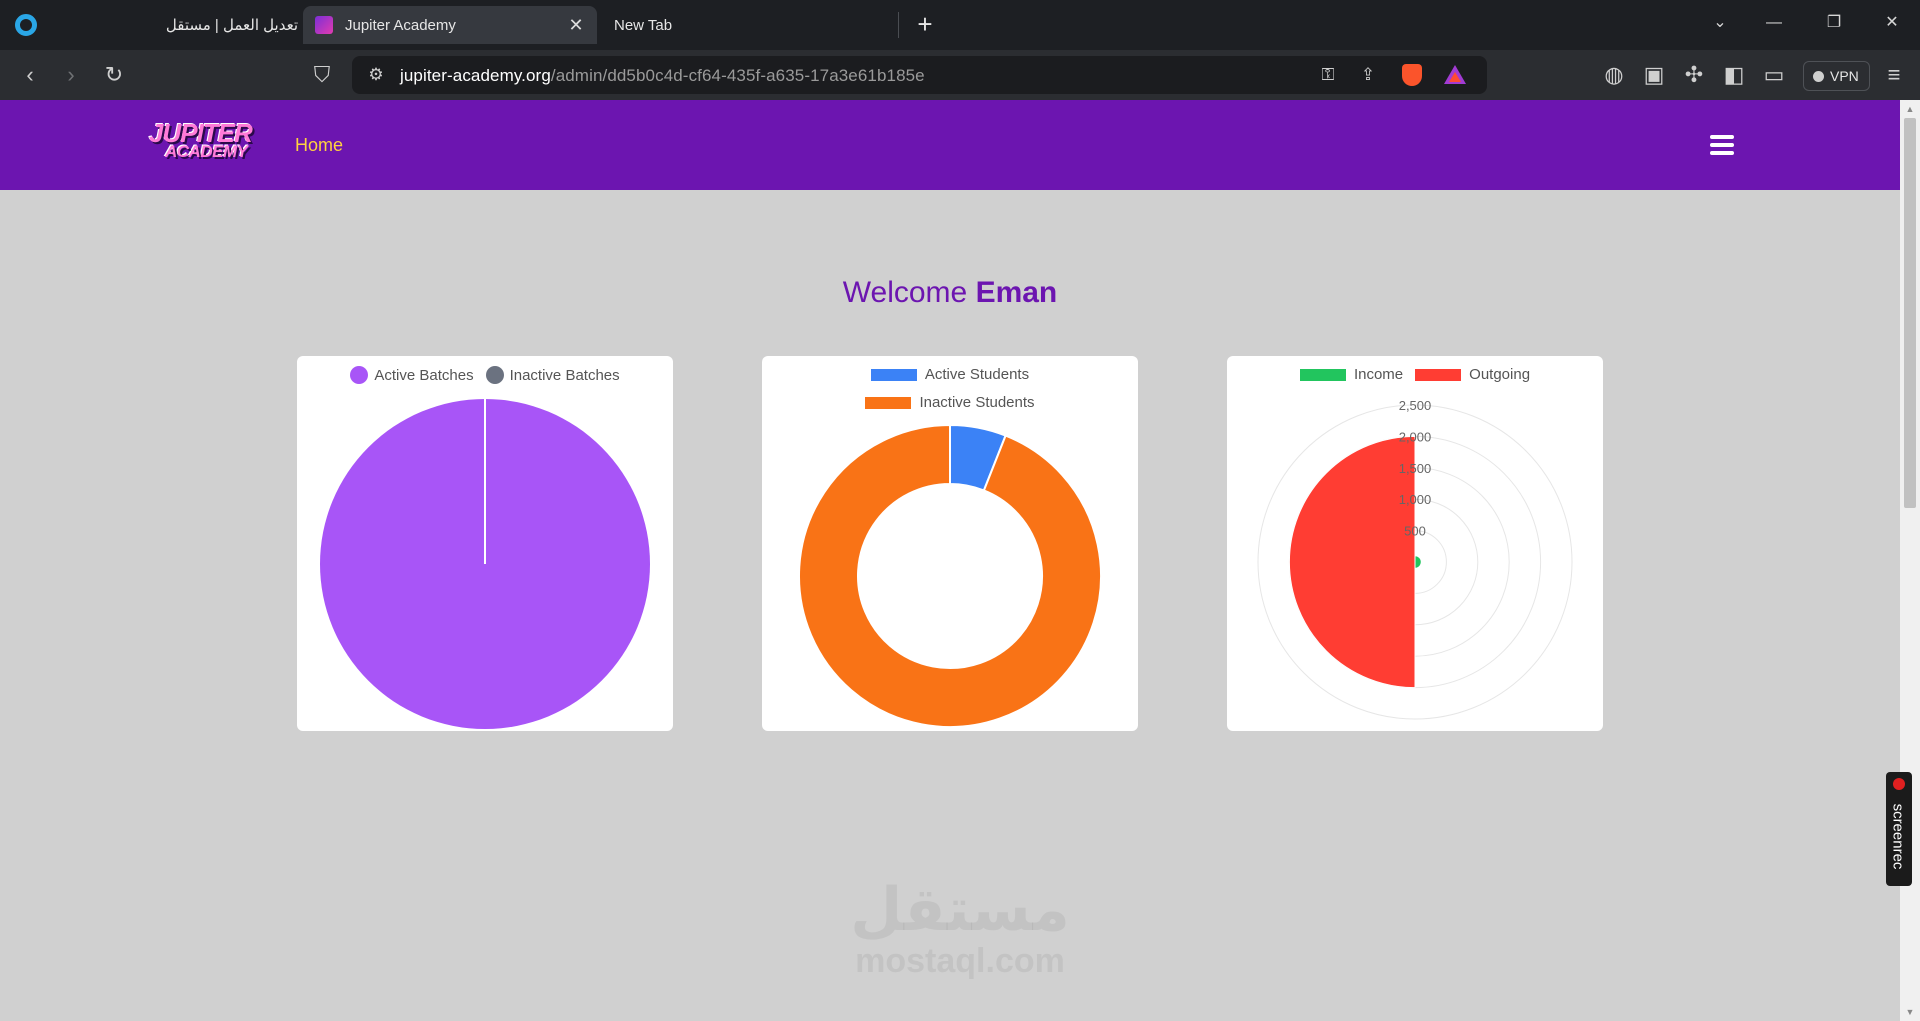 The image size is (1920, 1021). I want to click on students-legend-row-2: Inactive Students, so click(950, 402).